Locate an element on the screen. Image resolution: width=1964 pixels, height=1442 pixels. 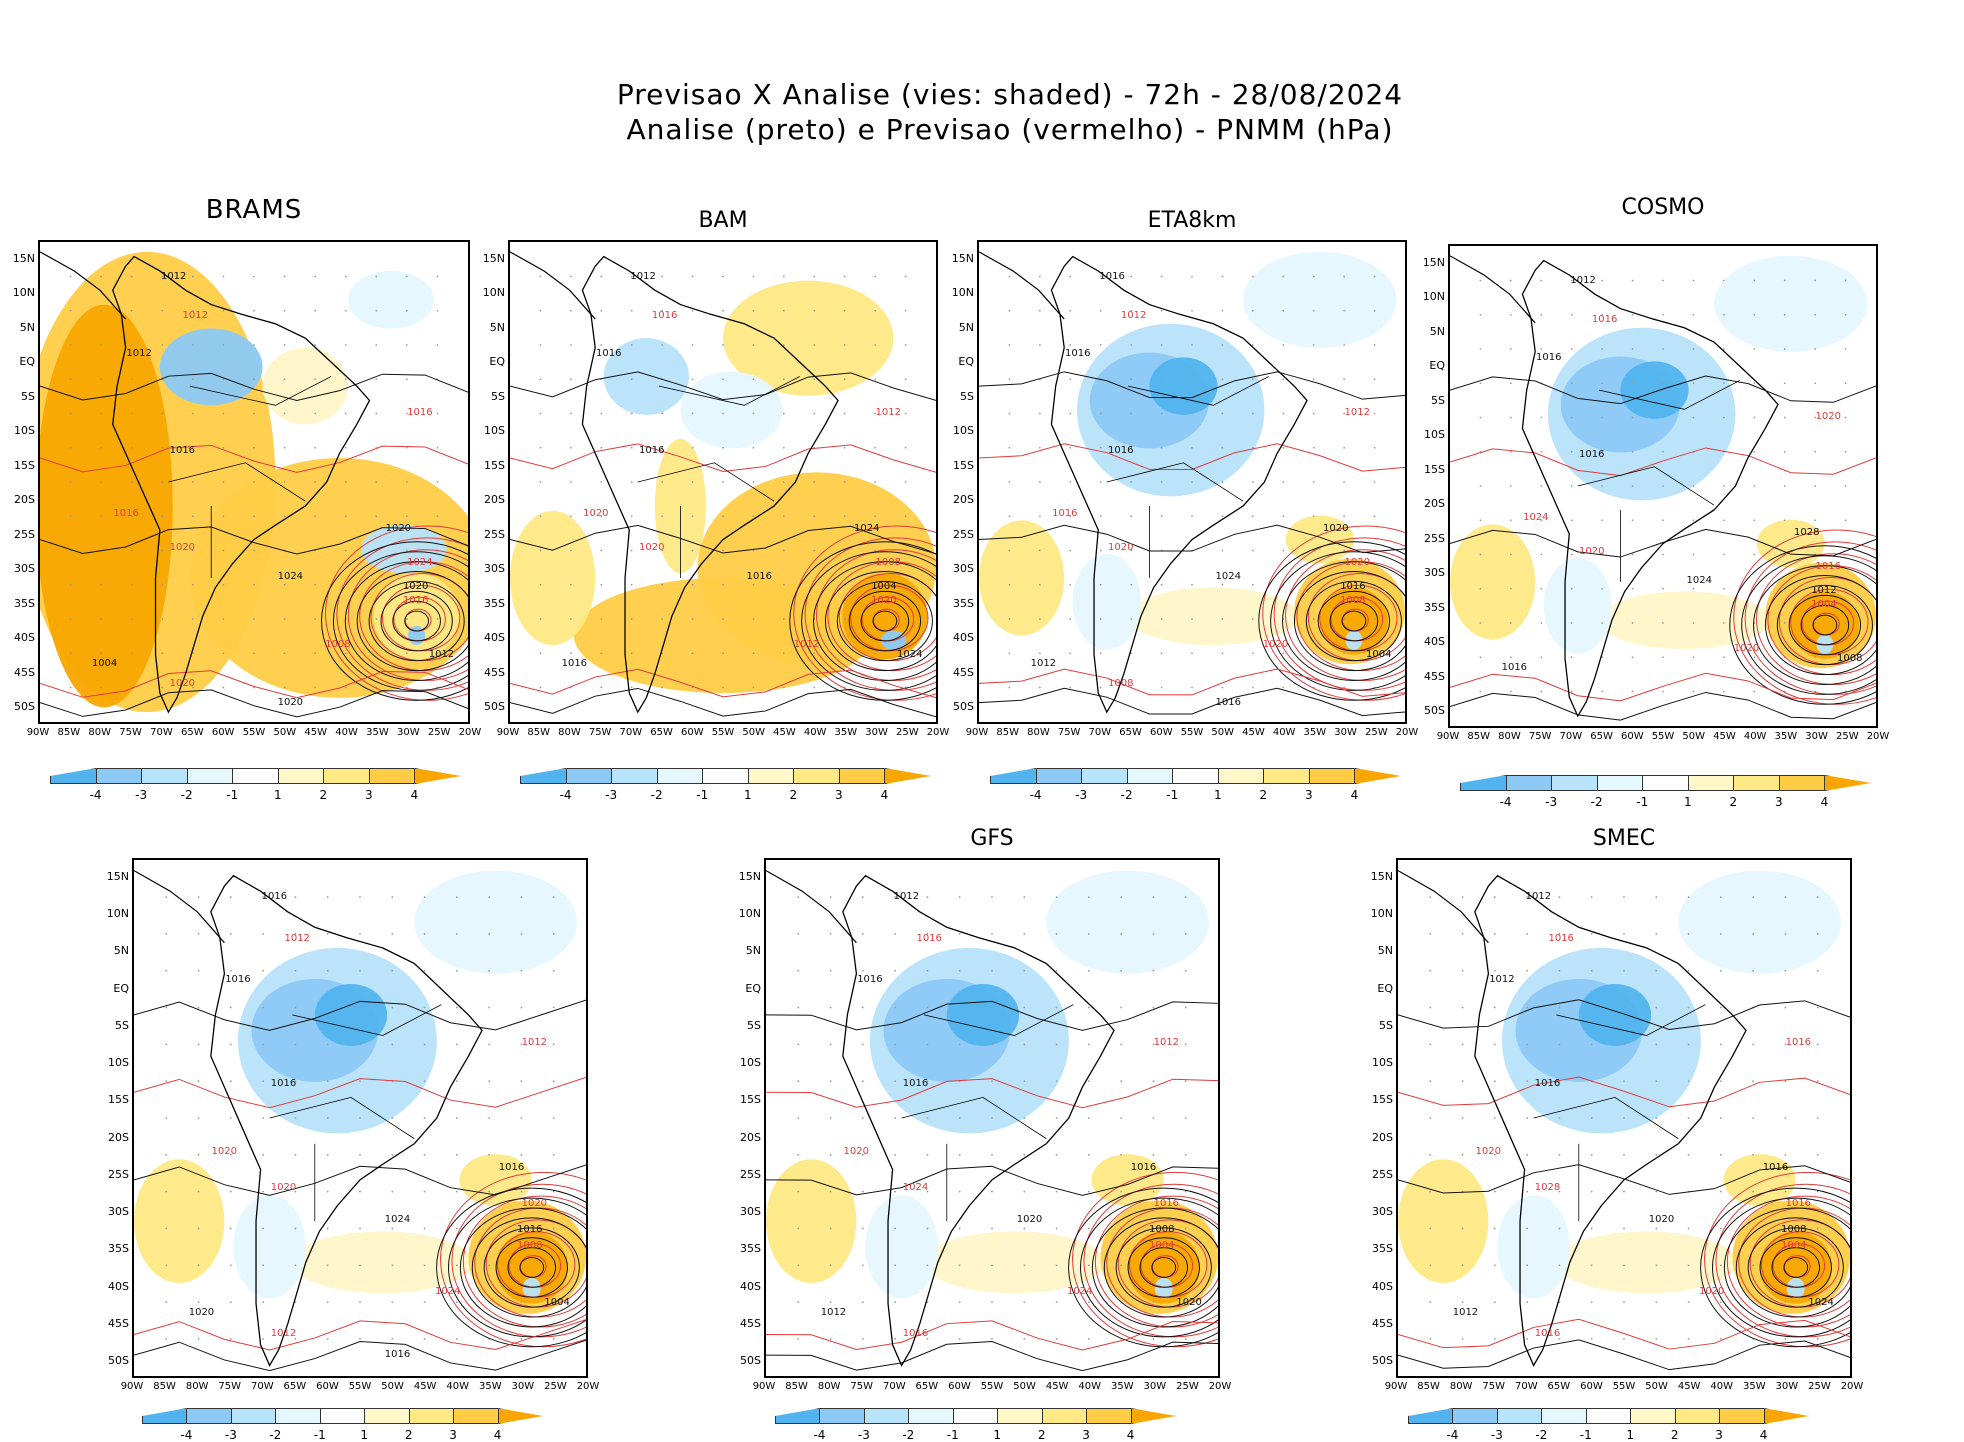
lon-tick-label: 65W is located at coordinates (1601, 736).